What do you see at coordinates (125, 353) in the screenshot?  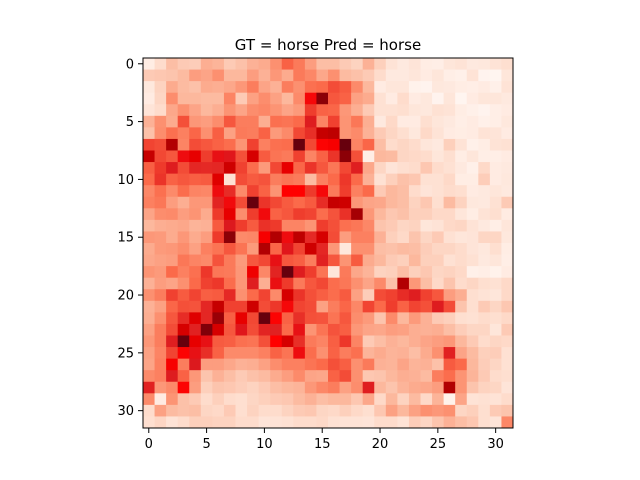 I see `y-tick-label: 25` at bounding box center [125, 353].